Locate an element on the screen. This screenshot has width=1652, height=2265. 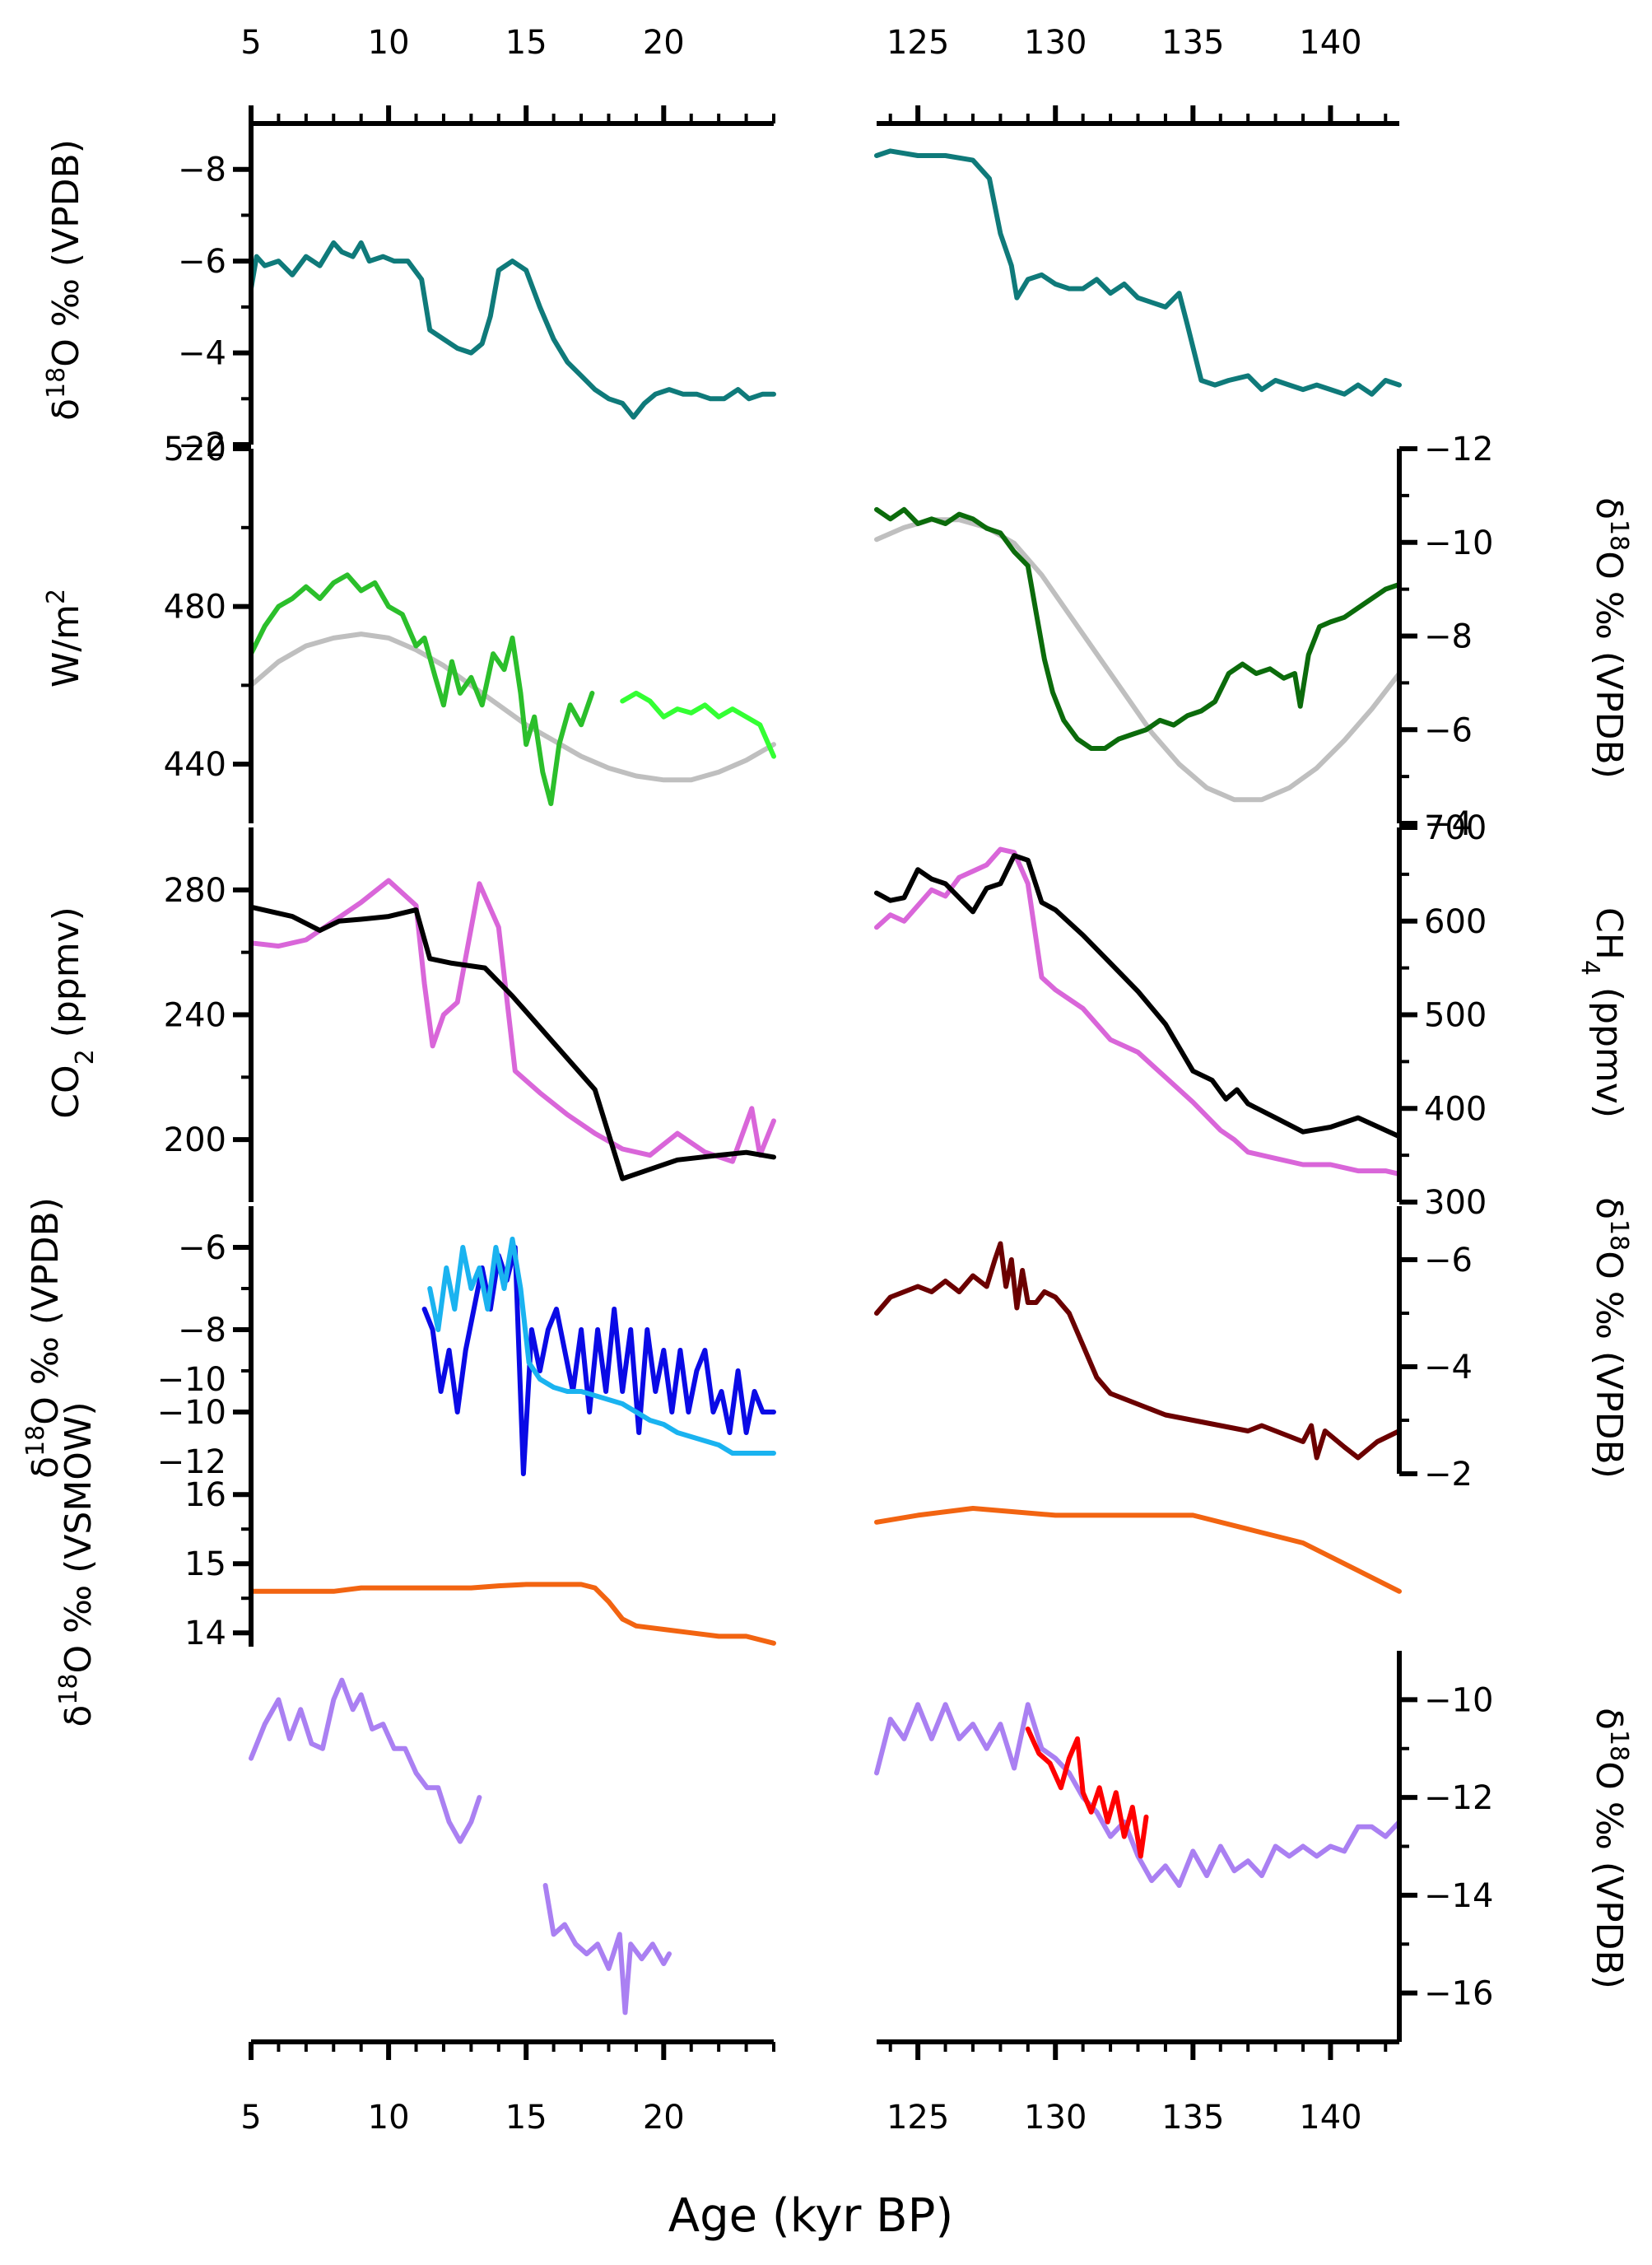
y-axis-title-p4-right: δ18O ‰ (VPDB) is located at coordinates (1611, 1338).